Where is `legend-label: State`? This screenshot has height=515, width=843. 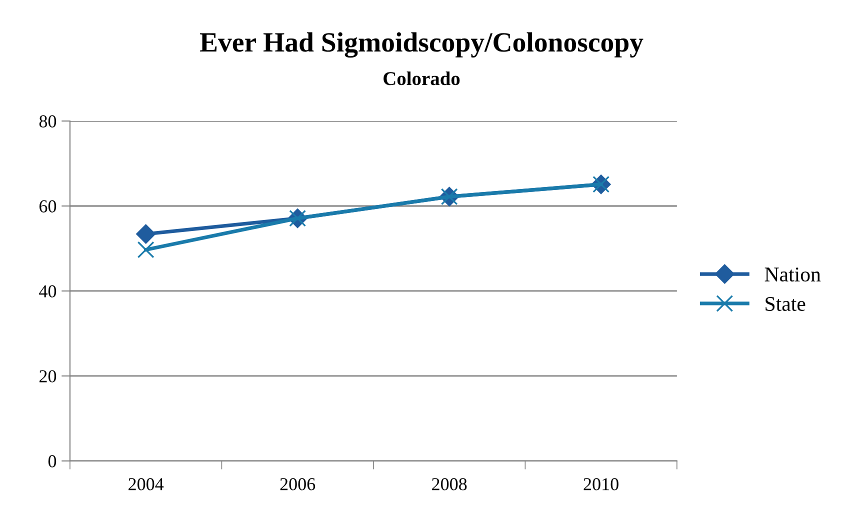 legend-label: State is located at coordinates (786, 303).